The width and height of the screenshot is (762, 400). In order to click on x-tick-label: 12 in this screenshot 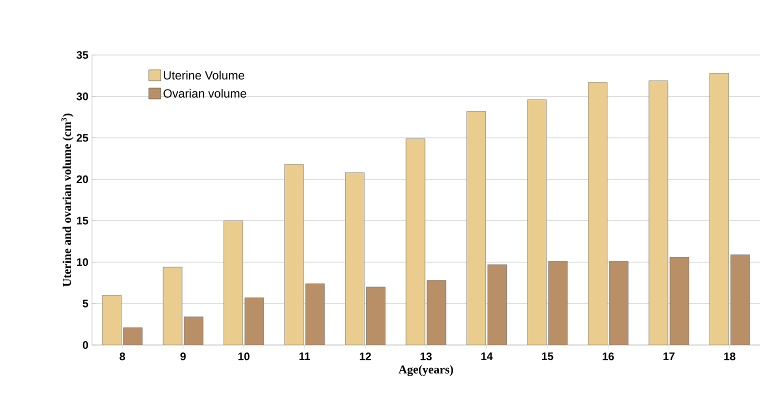, I will do `click(365, 356)`.